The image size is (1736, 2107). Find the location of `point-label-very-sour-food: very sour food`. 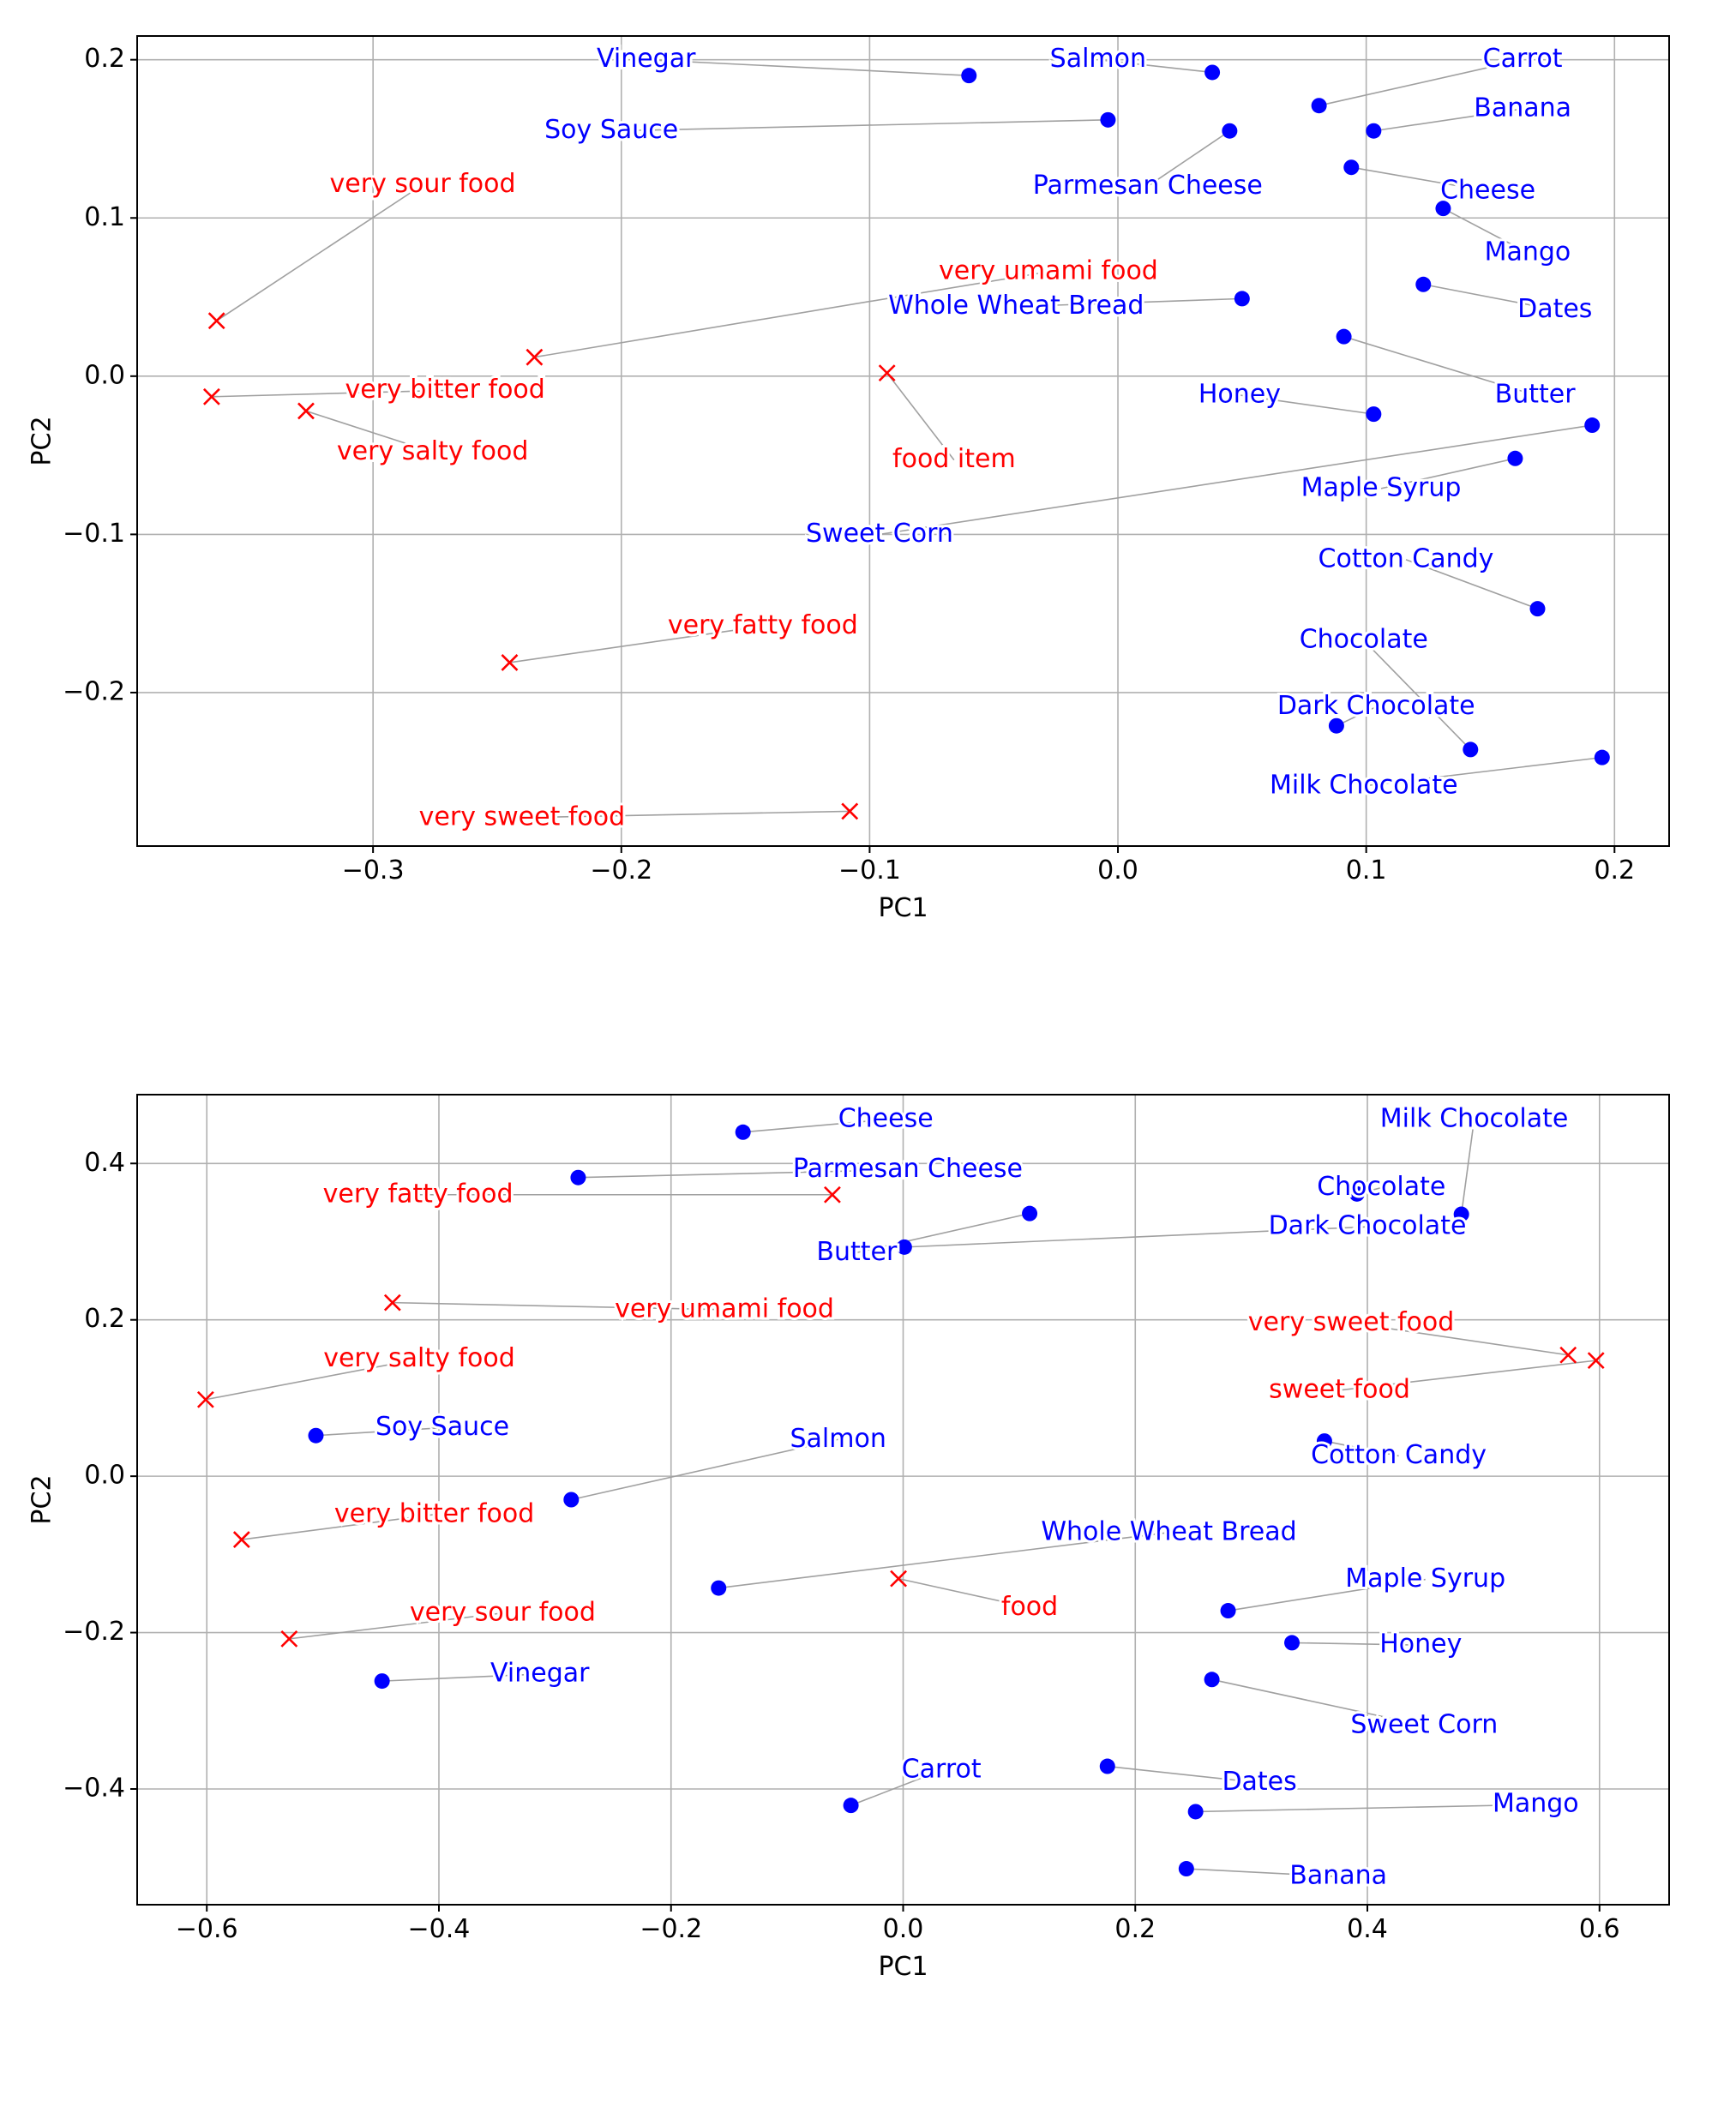

point-label-very-sour-food: very sour food is located at coordinates (423, 184).